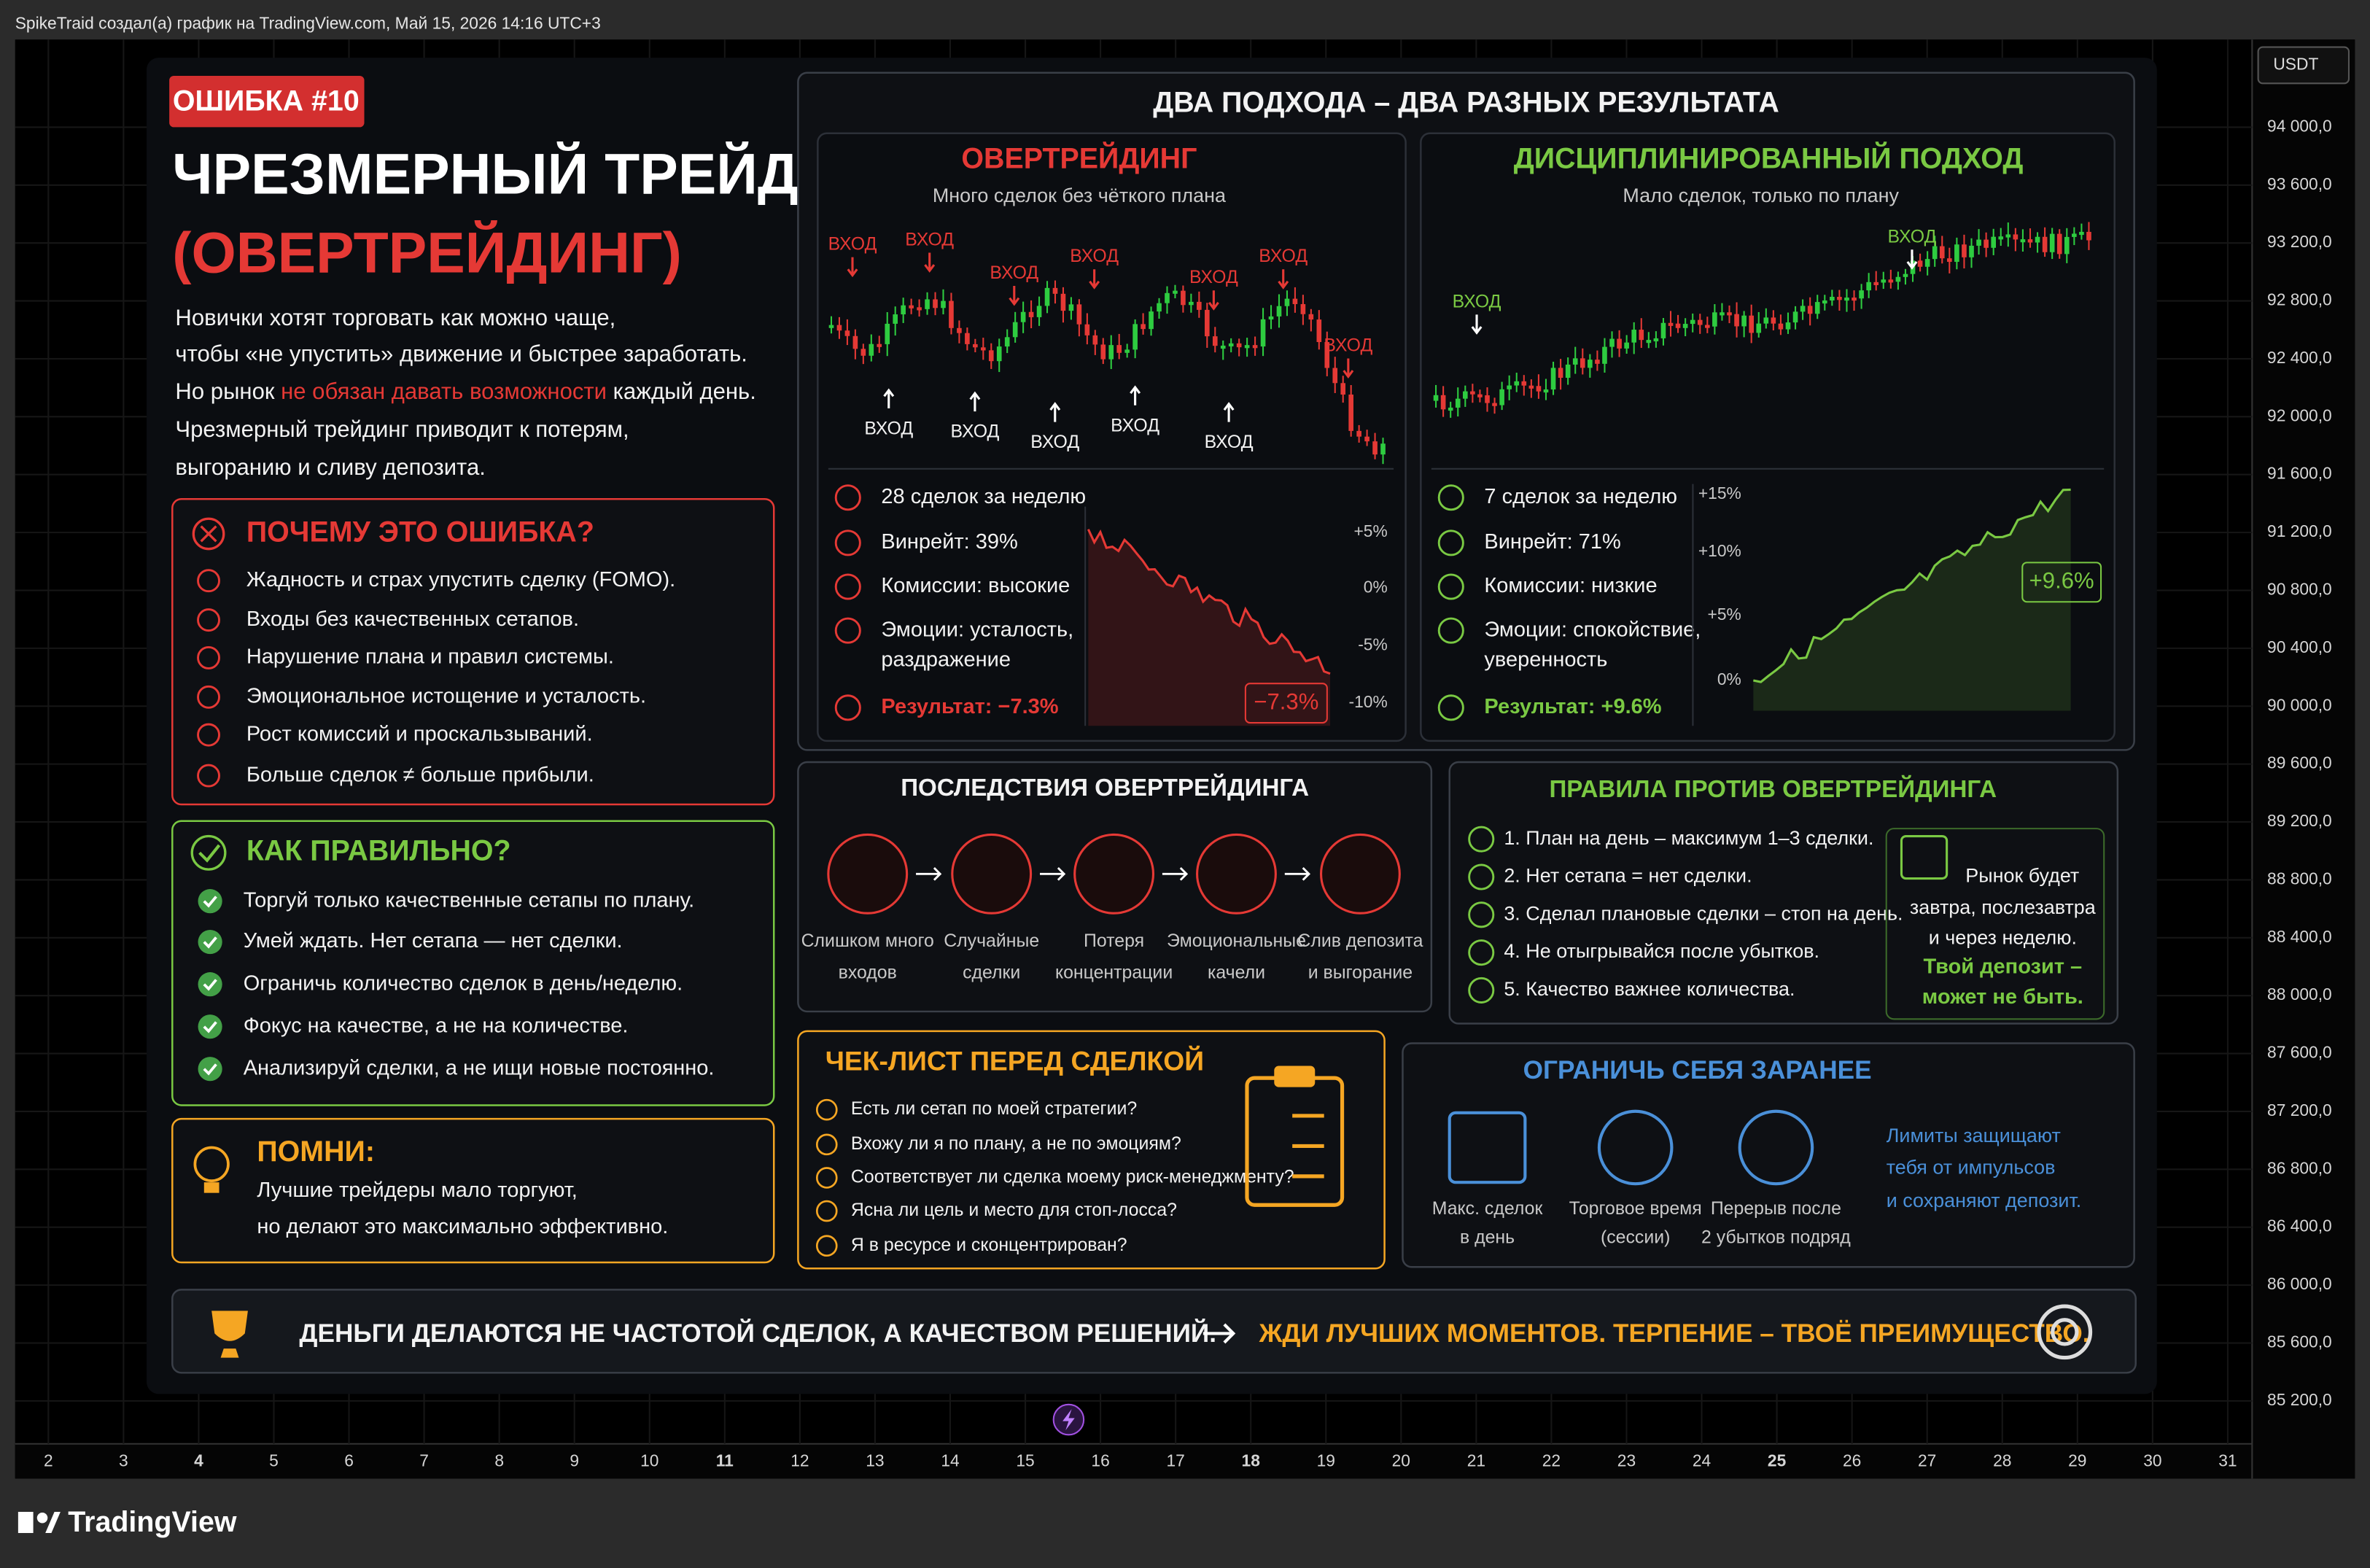 This screenshot has width=2370, height=1568. I want to click on price-axis-panel, so click(2303, 759).